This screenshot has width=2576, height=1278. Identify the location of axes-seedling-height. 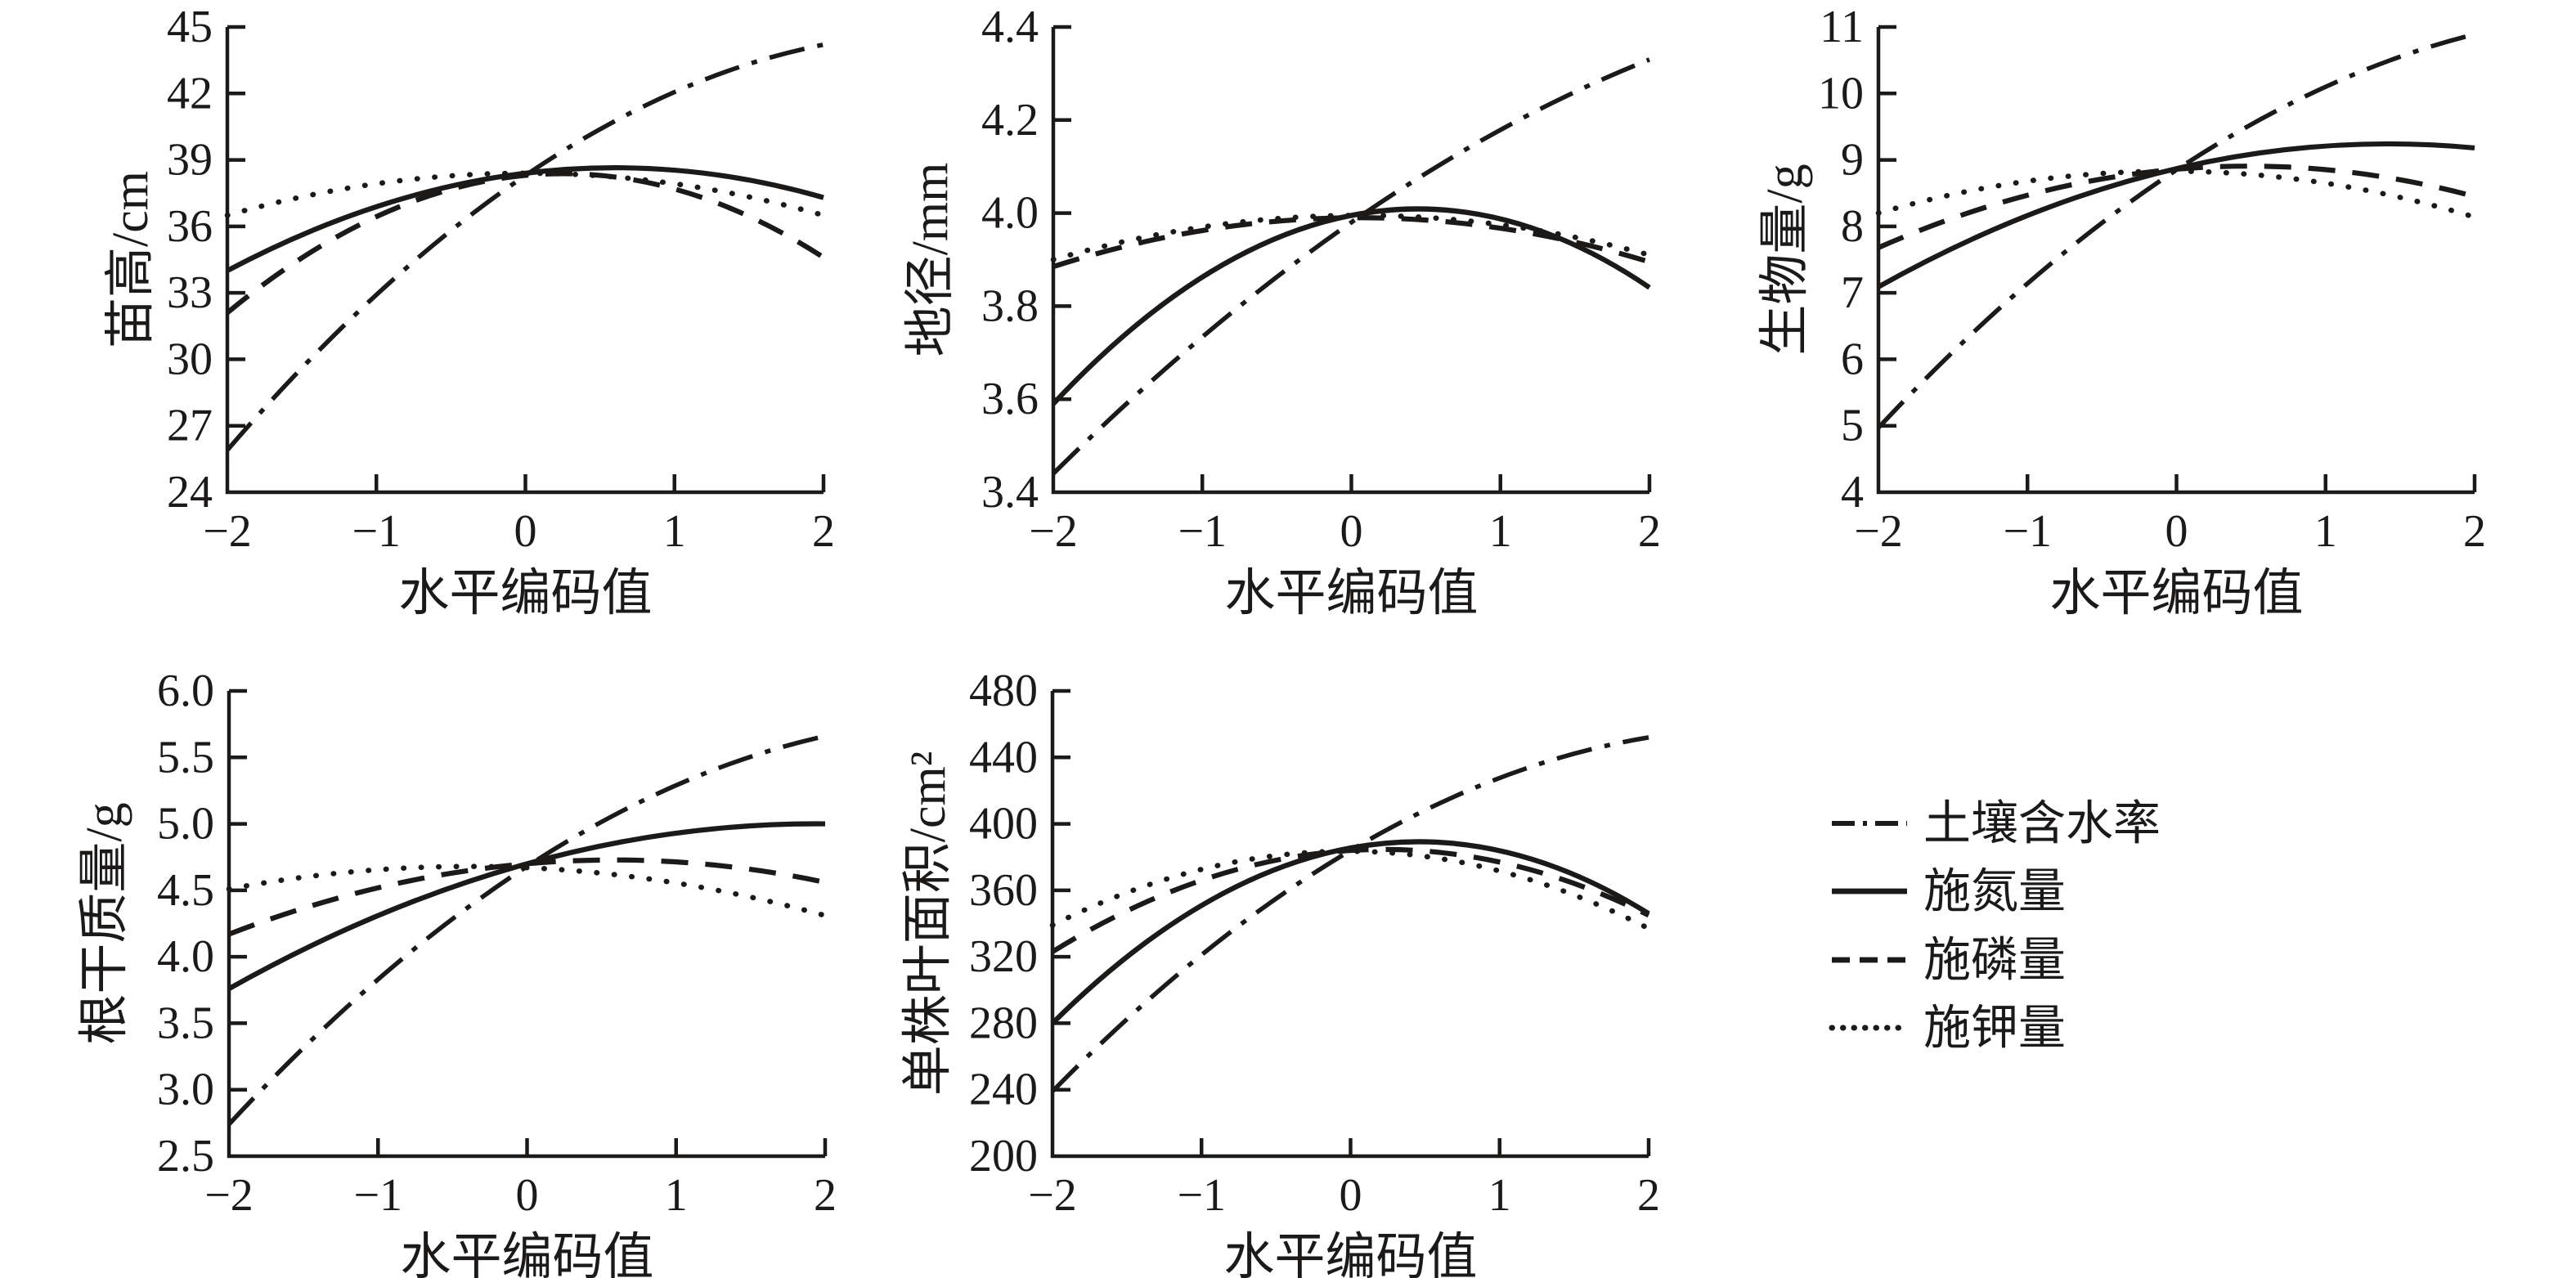
(524, 261).